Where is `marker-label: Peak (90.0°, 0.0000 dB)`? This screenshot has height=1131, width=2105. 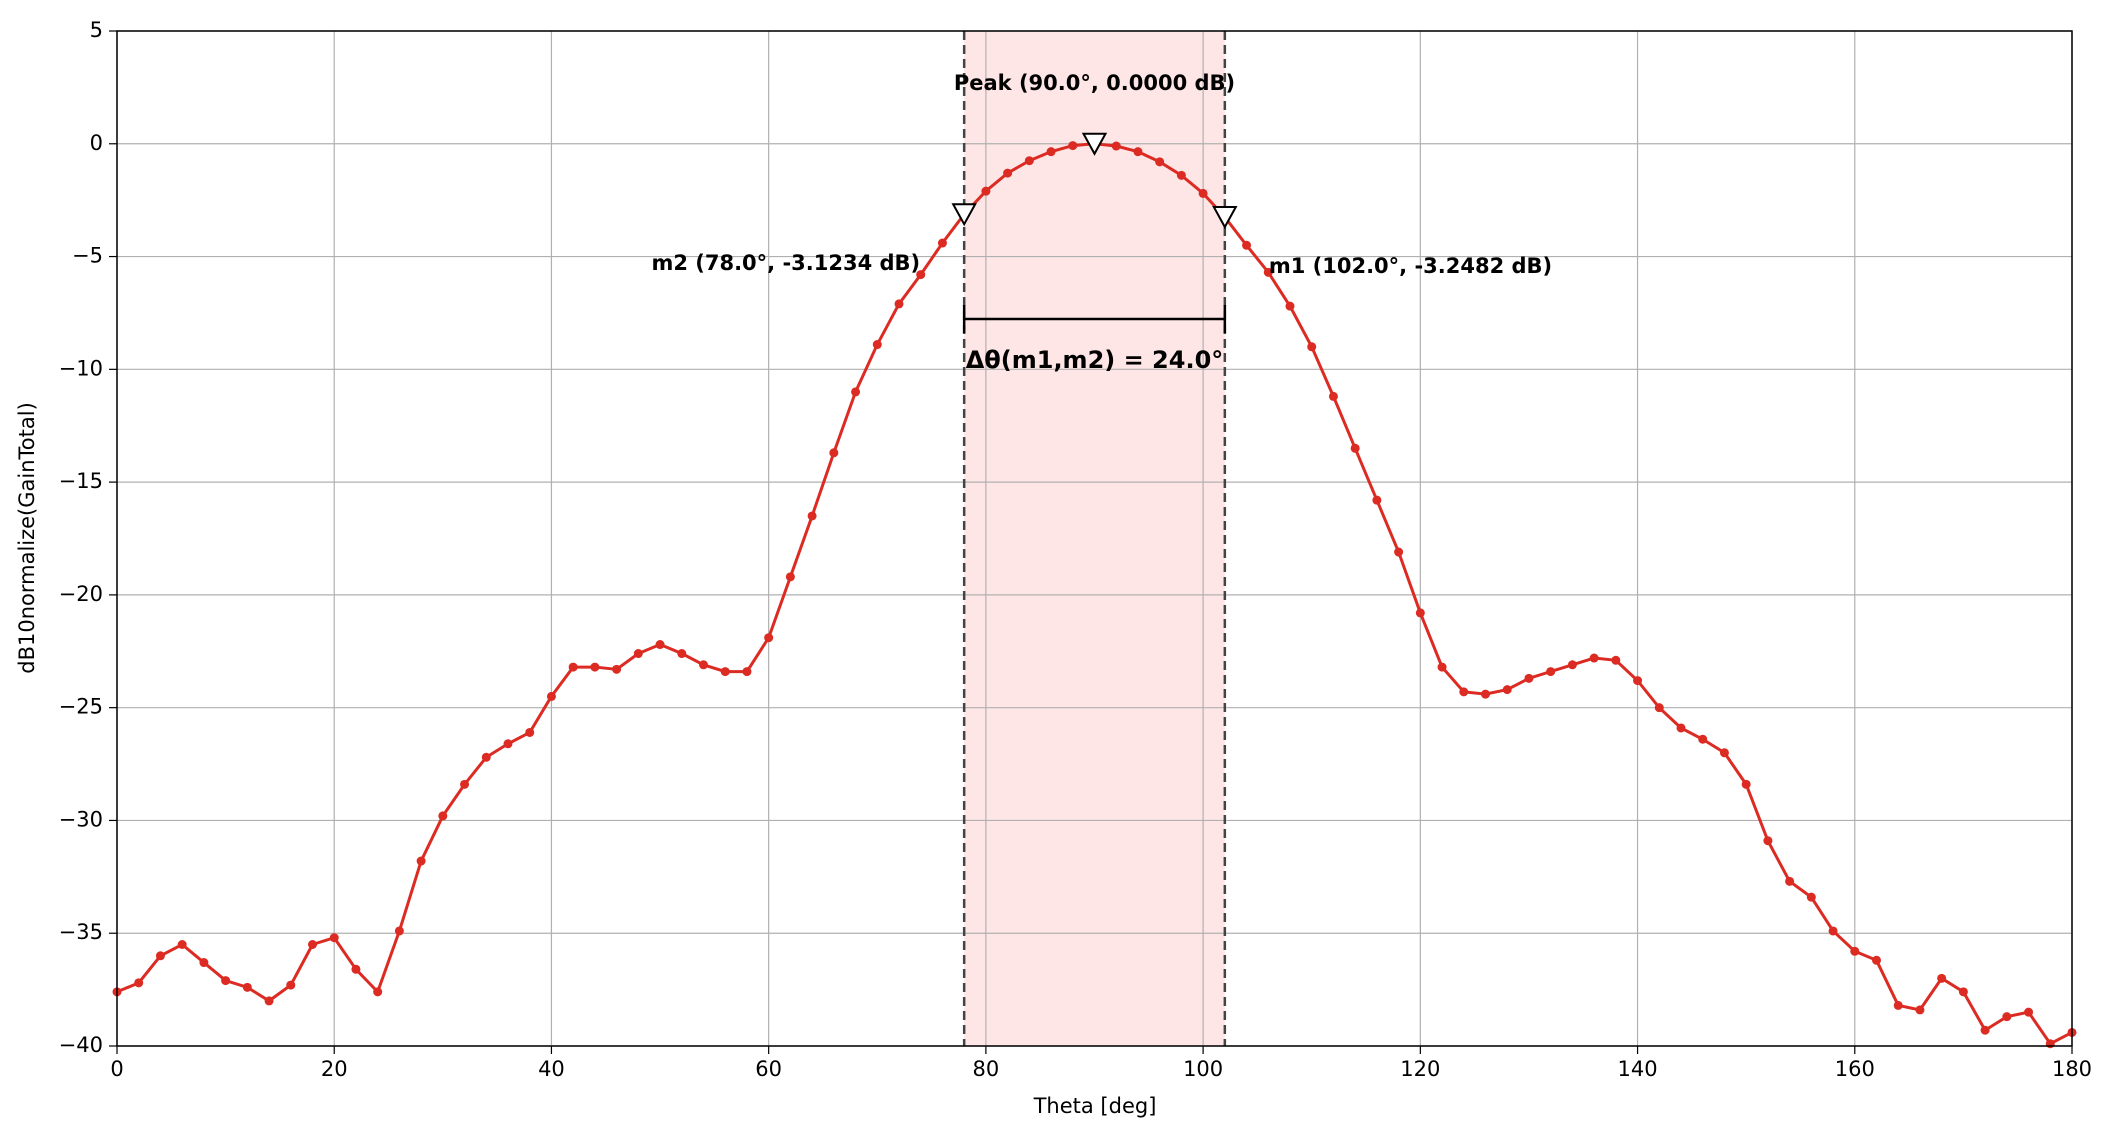
marker-label: Peak (90.0°, 0.0000 dB) is located at coordinates (1094, 83).